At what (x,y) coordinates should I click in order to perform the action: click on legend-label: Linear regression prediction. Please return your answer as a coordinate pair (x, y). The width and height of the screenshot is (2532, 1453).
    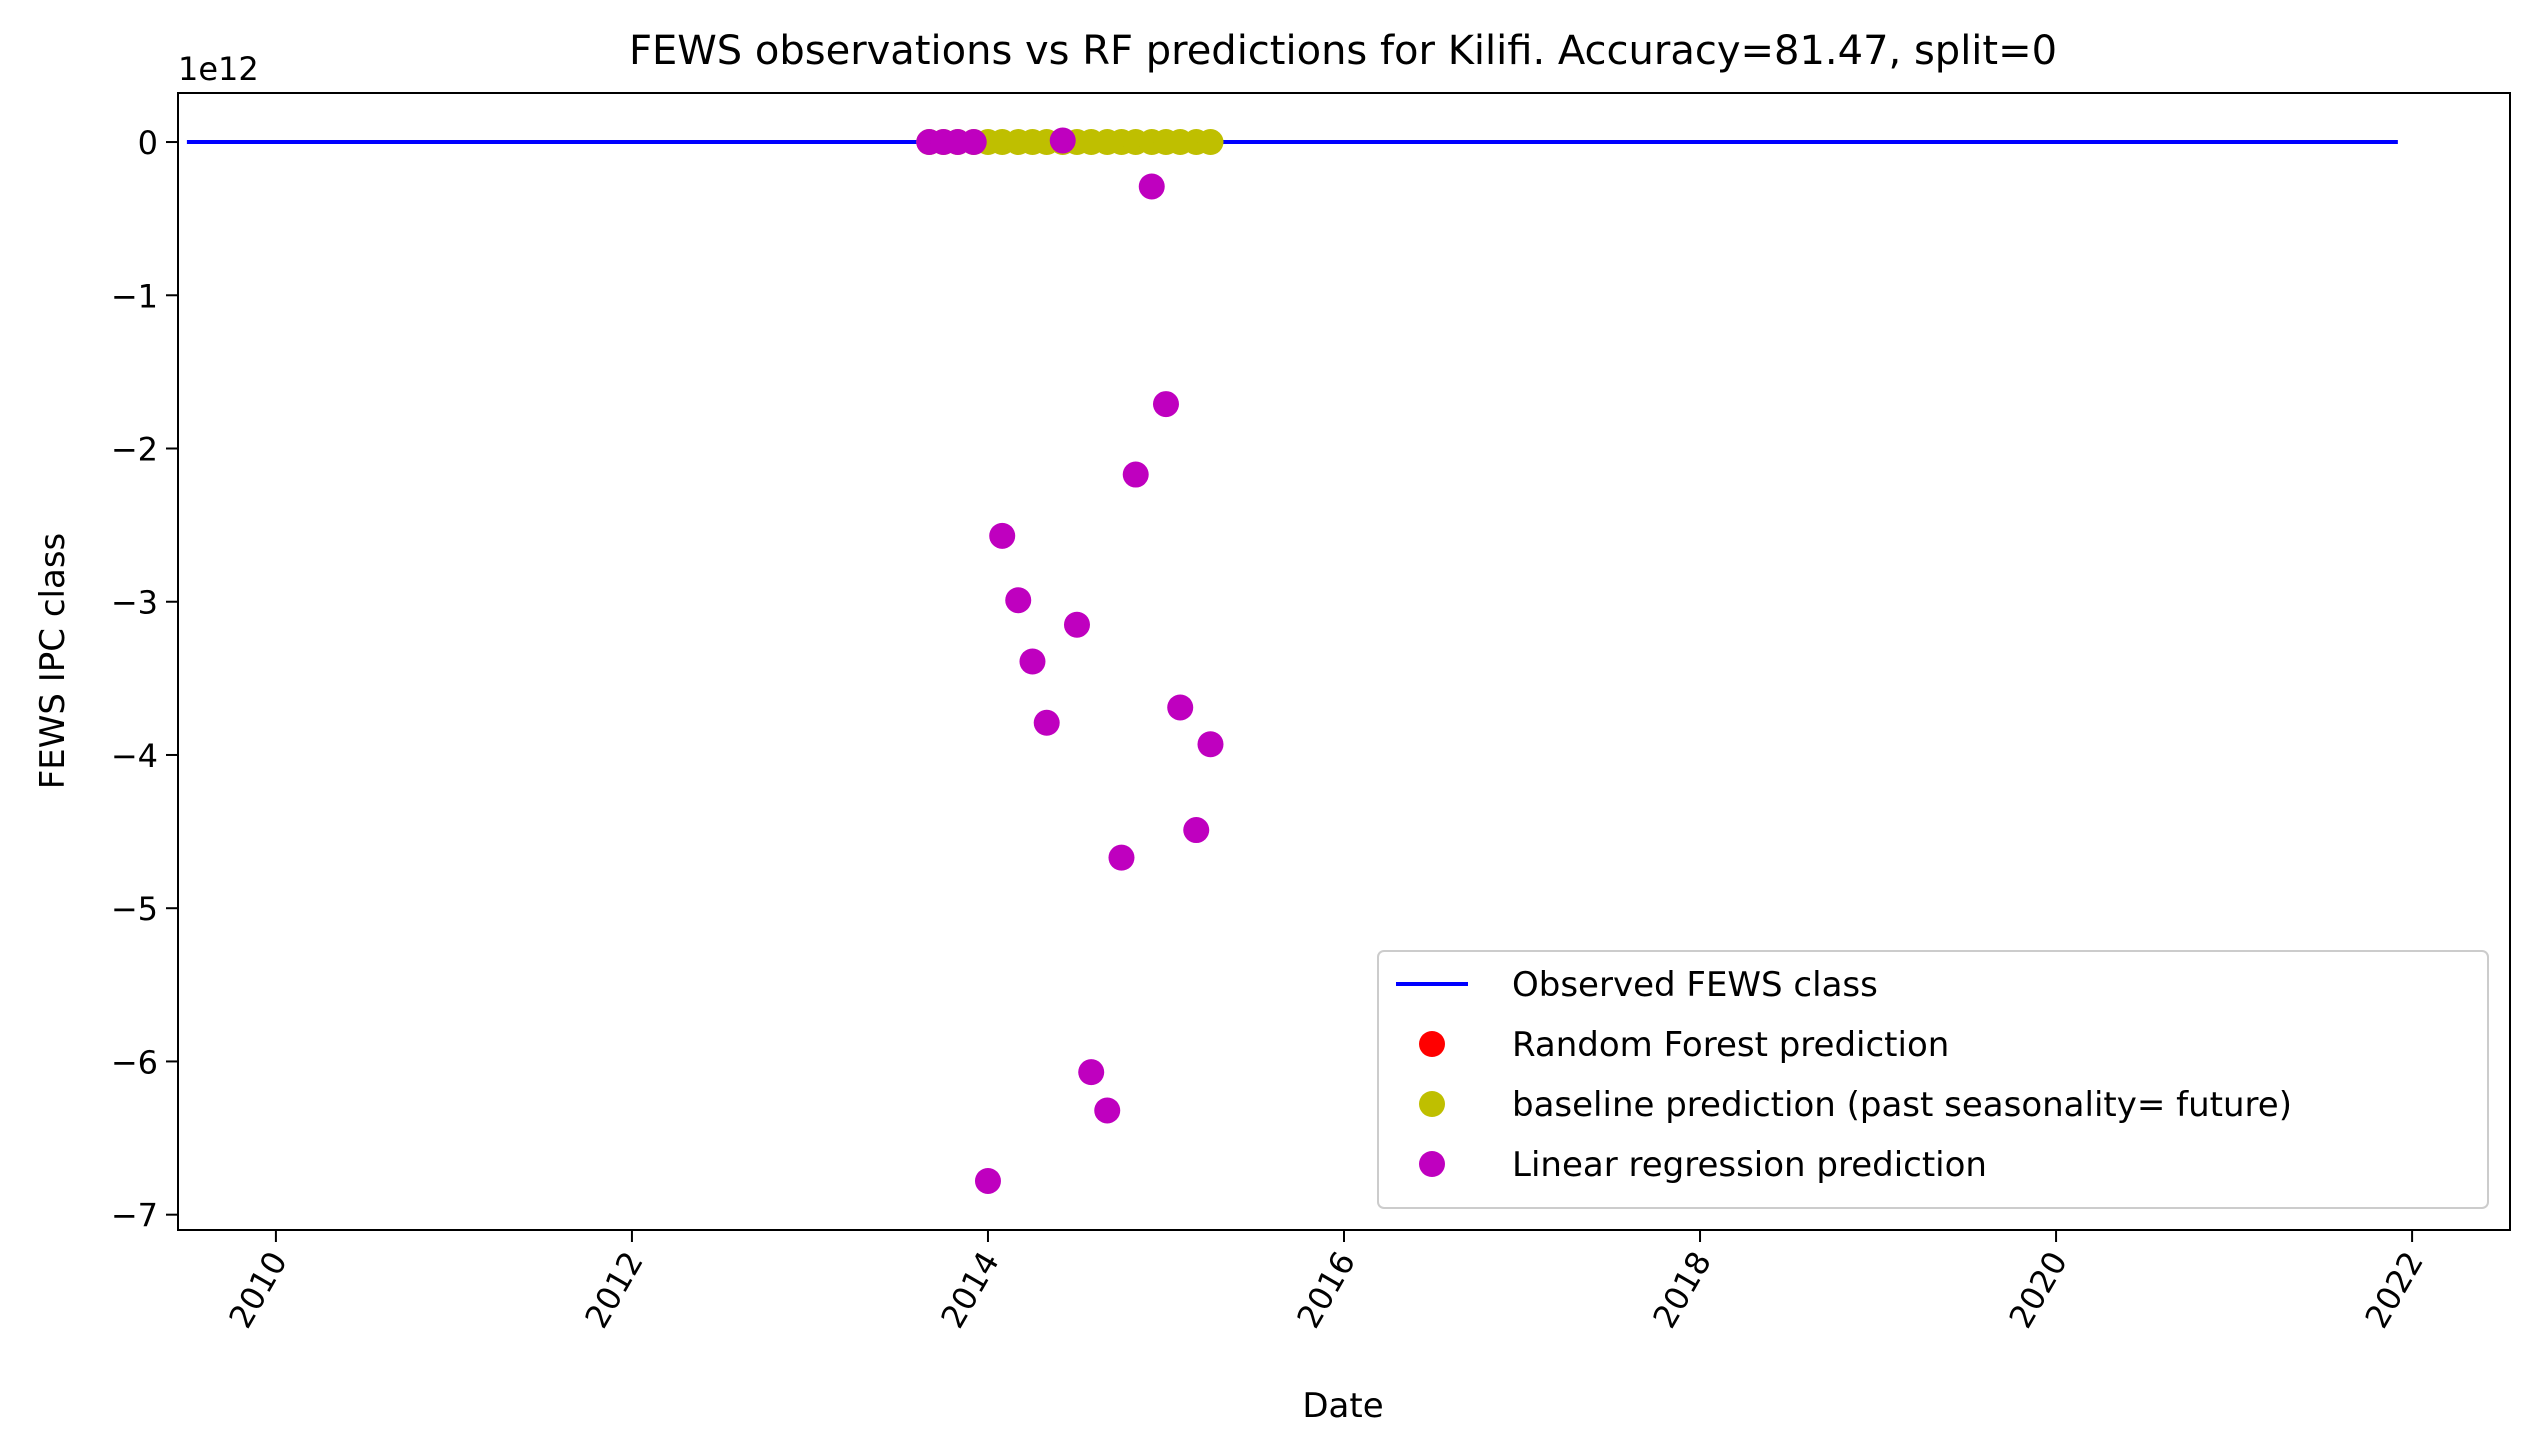
    Looking at the image, I should click on (1749, 1165).